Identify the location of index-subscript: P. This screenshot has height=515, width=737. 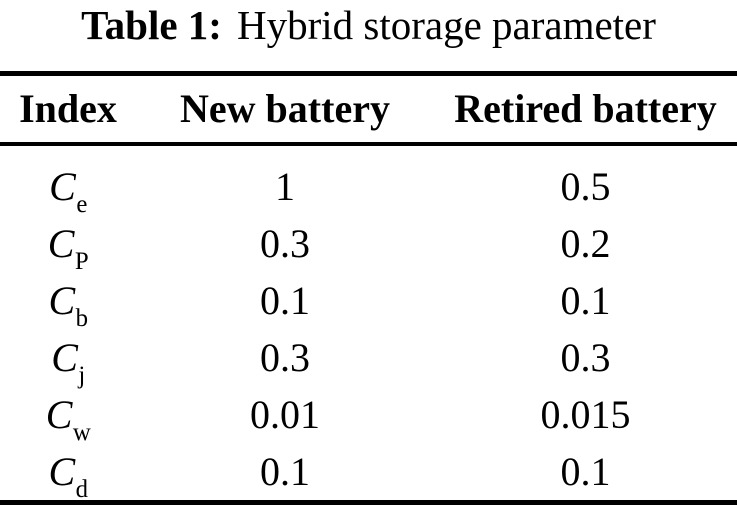
(81, 261).